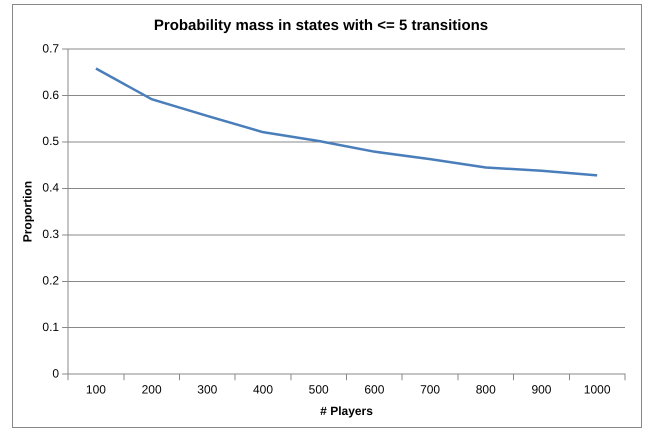 This screenshot has height=434, width=656. Describe the element at coordinates (51, 234) in the screenshot. I see `y-tick-label: 0.3` at that location.